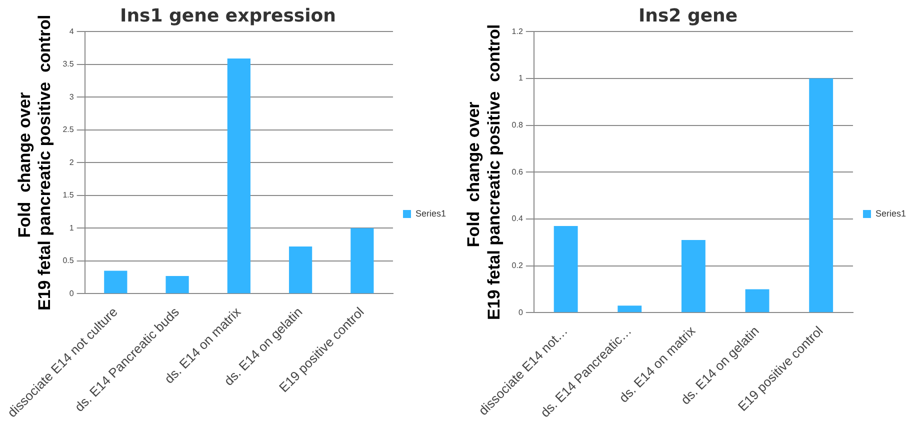 The image size is (921, 428). What do you see at coordinates (518, 171) in the screenshot?
I see `y-tick-label: 0.6` at bounding box center [518, 171].